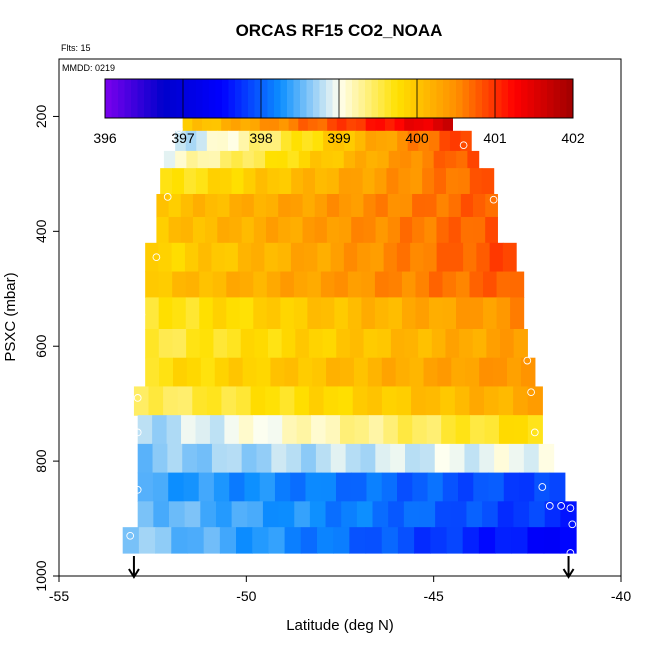 The image size is (650, 650). Describe the element at coordinates (41, 231) in the screenshot. I see `y-tick-label: 400` at that location.